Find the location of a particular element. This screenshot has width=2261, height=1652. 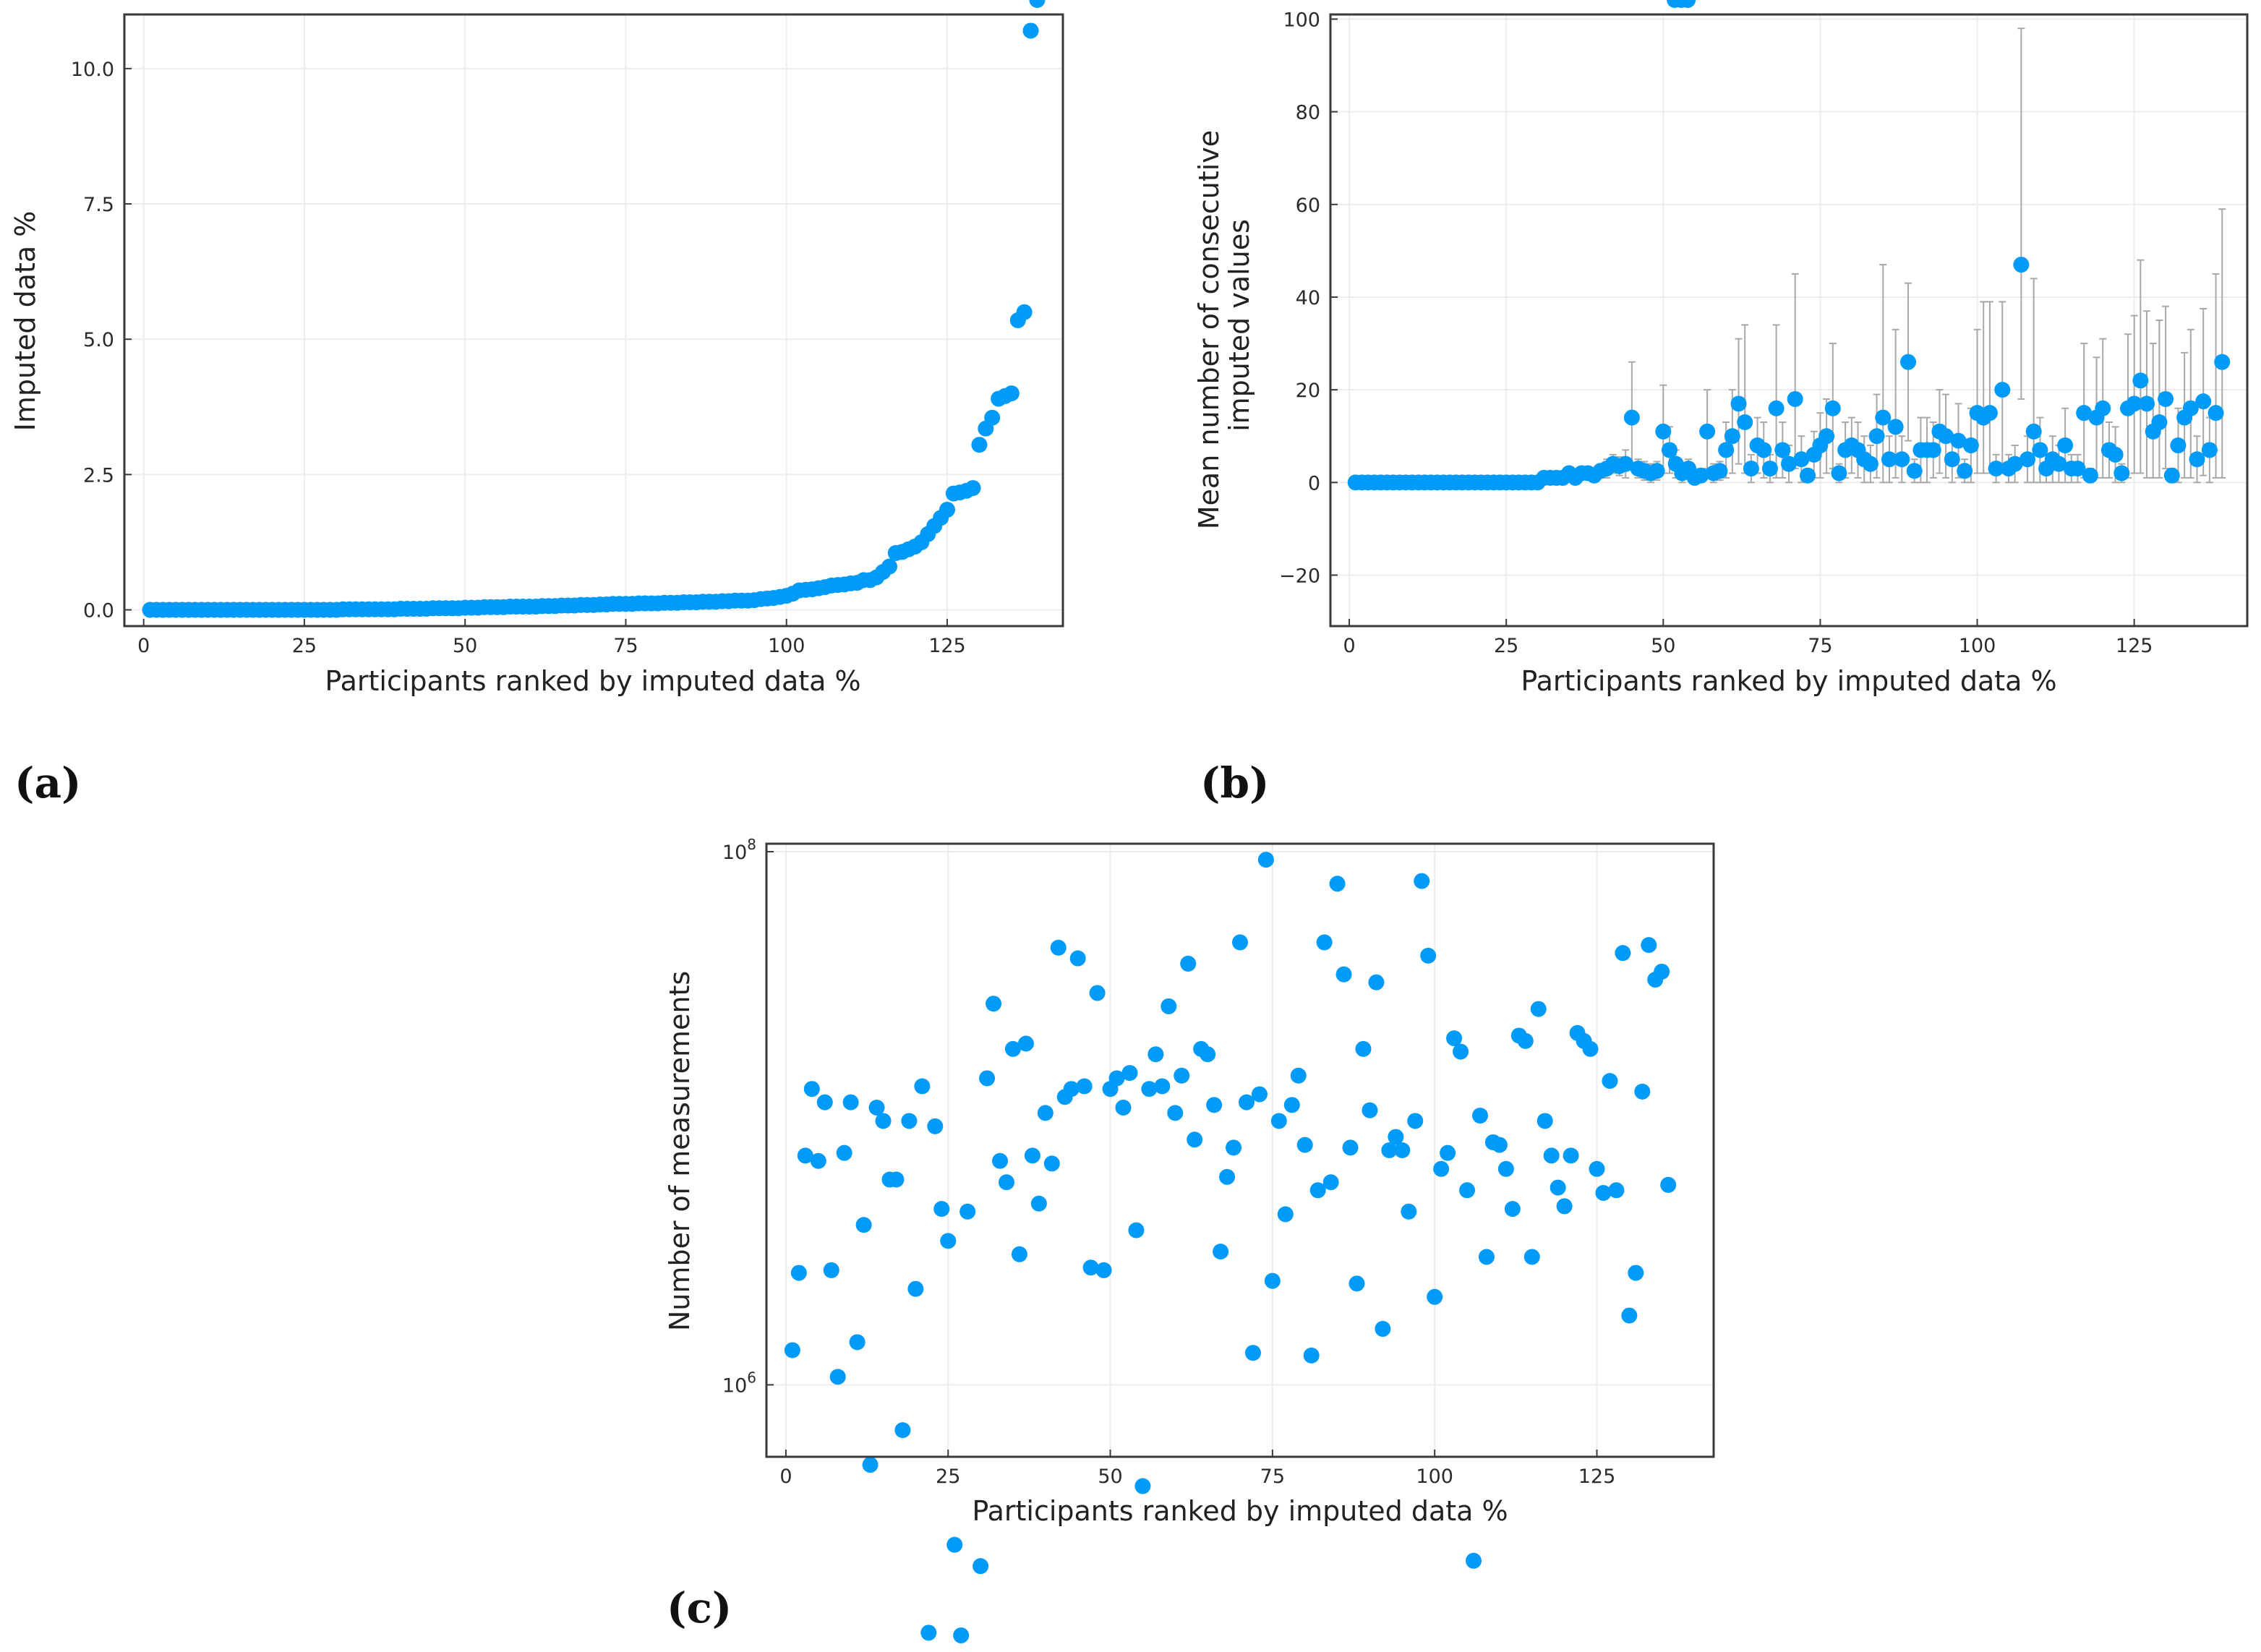

y-tick-label-c: 106 is located at coordinates (739, 1383).